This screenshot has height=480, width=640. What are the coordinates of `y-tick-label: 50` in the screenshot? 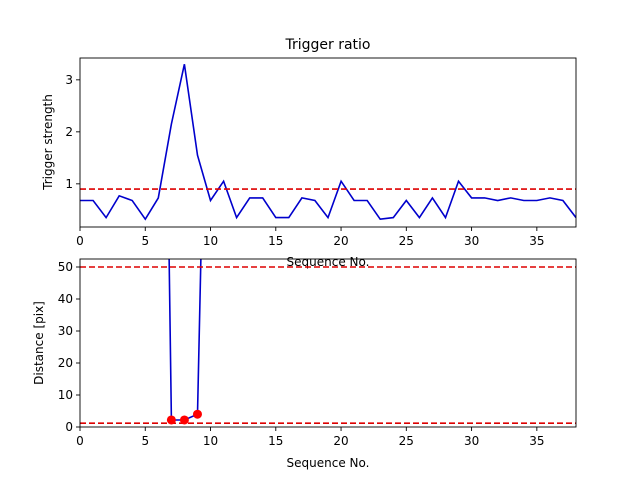 It's located at (65, 267).